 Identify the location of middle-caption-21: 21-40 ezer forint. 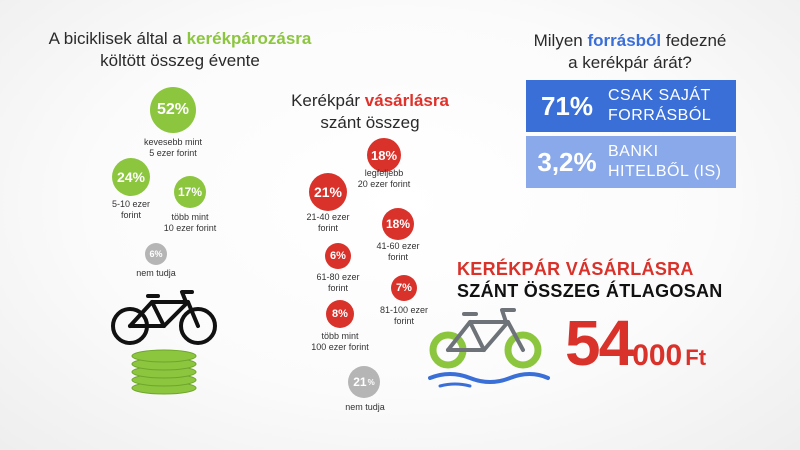
(328, 222).